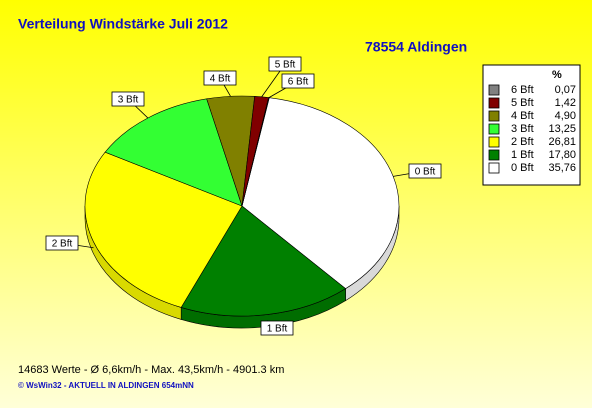 The height and width of the screenshot is (408, 592). I want to click on legend-label: 4 Bft, so click(522, 116).